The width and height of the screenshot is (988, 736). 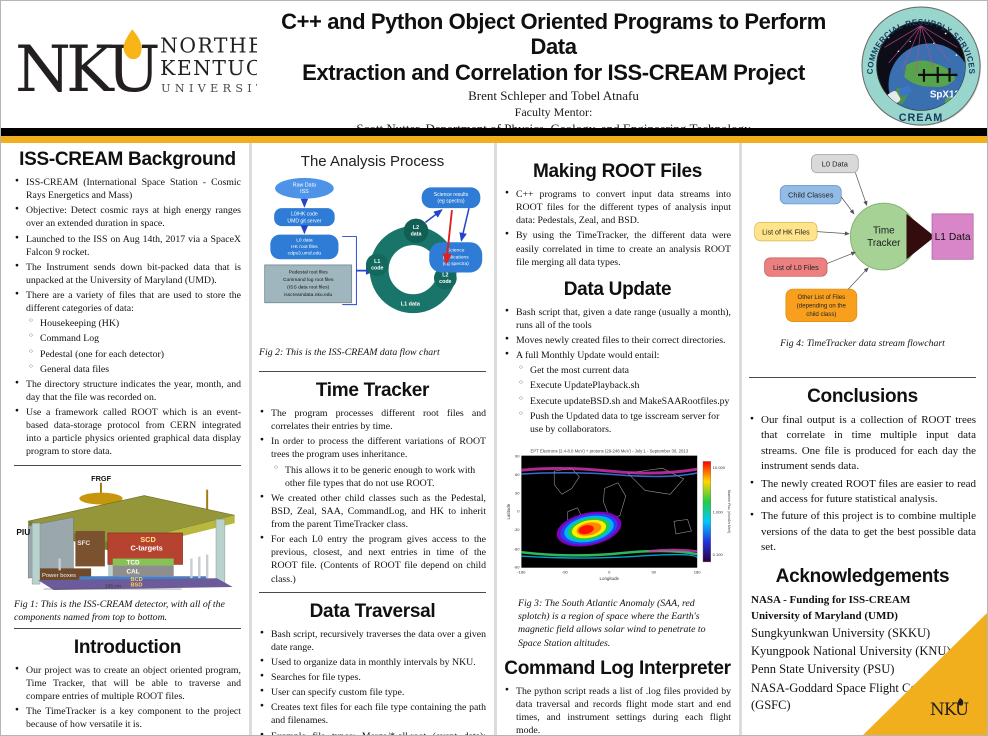 What do you see at coordinates (518, 511) in the screenshot?
I see `svg-text: 0` at bounding box center [518, 511].